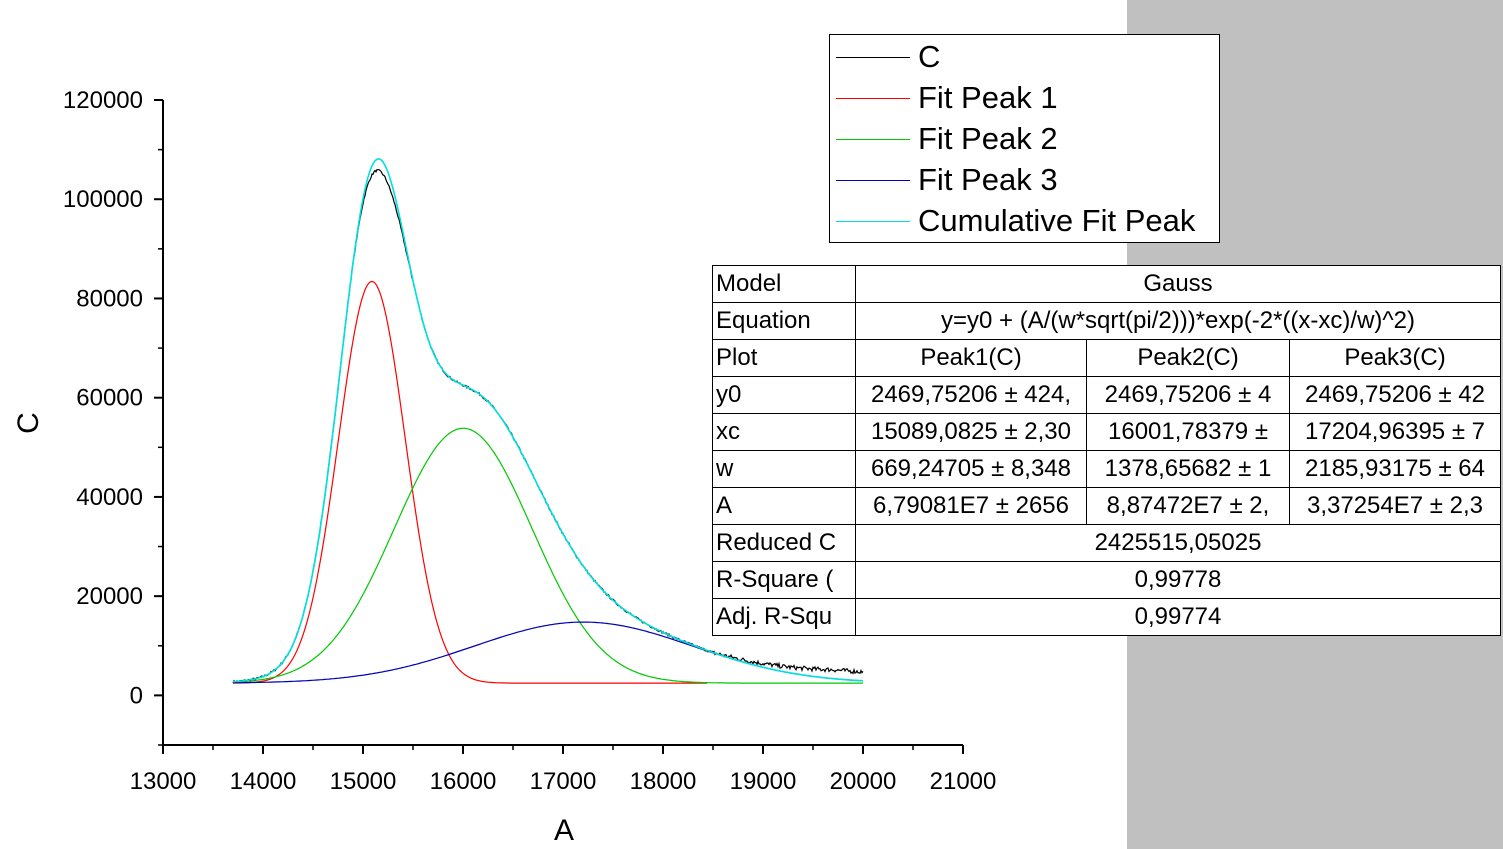 The height and width of the screenshot is (849, 1503). Describe the element at coordinates (784, 358) in the screenshot. I see `plot-label: Plot` at that location.